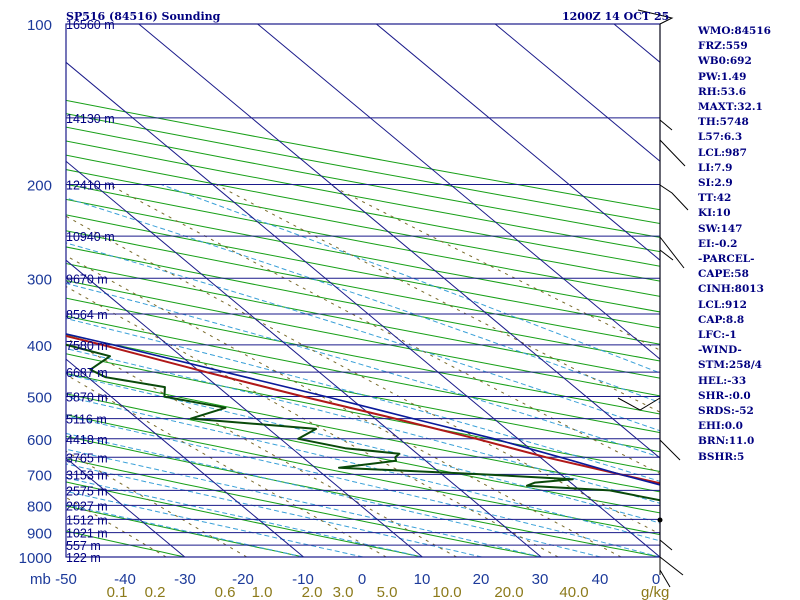 The height and width of the screenshot is (600, 800). I want to click on temperature-tick-label: -30, so click(185, 579).